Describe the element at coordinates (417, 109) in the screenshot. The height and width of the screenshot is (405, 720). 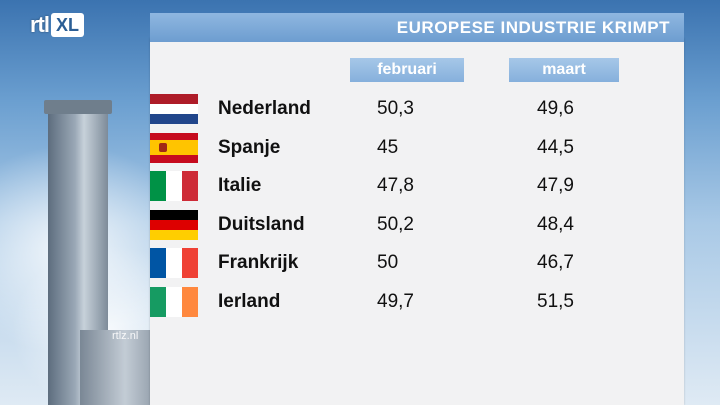
I see `table-row: Nederland 50,3 49,6` at that location.